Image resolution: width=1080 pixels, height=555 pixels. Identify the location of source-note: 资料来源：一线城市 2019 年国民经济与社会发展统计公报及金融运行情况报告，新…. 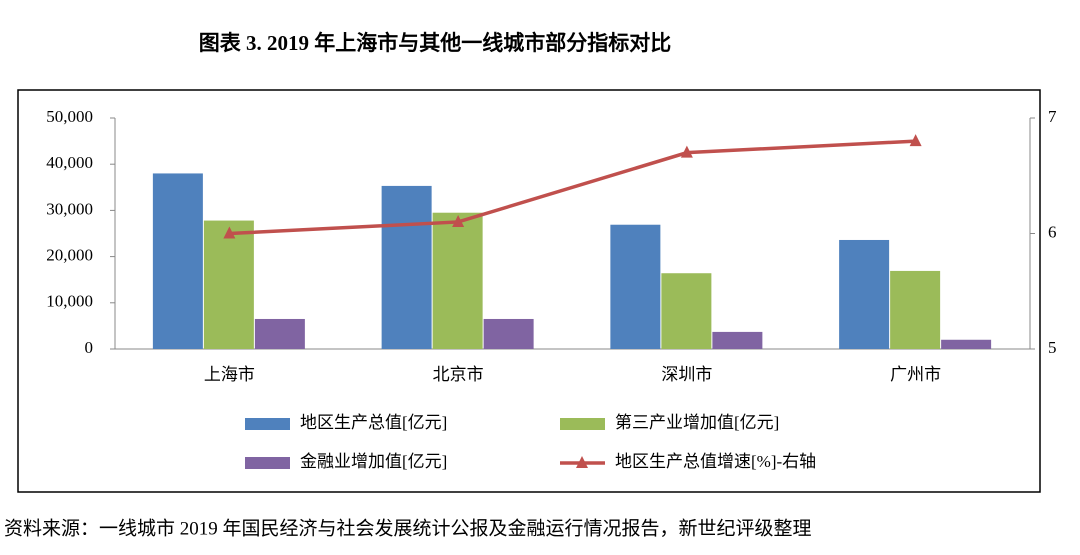
(408, 528).